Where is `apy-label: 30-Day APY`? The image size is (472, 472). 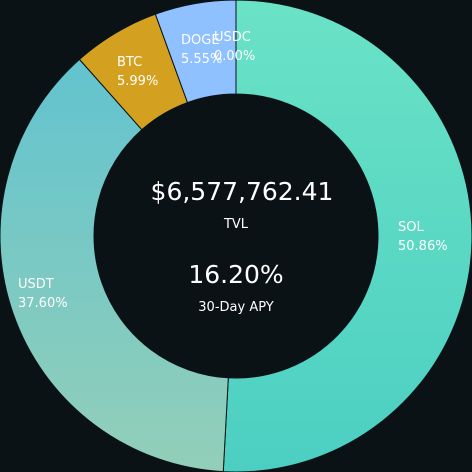 apy-label: 30-Day APY is located at coordinates (235, 307).